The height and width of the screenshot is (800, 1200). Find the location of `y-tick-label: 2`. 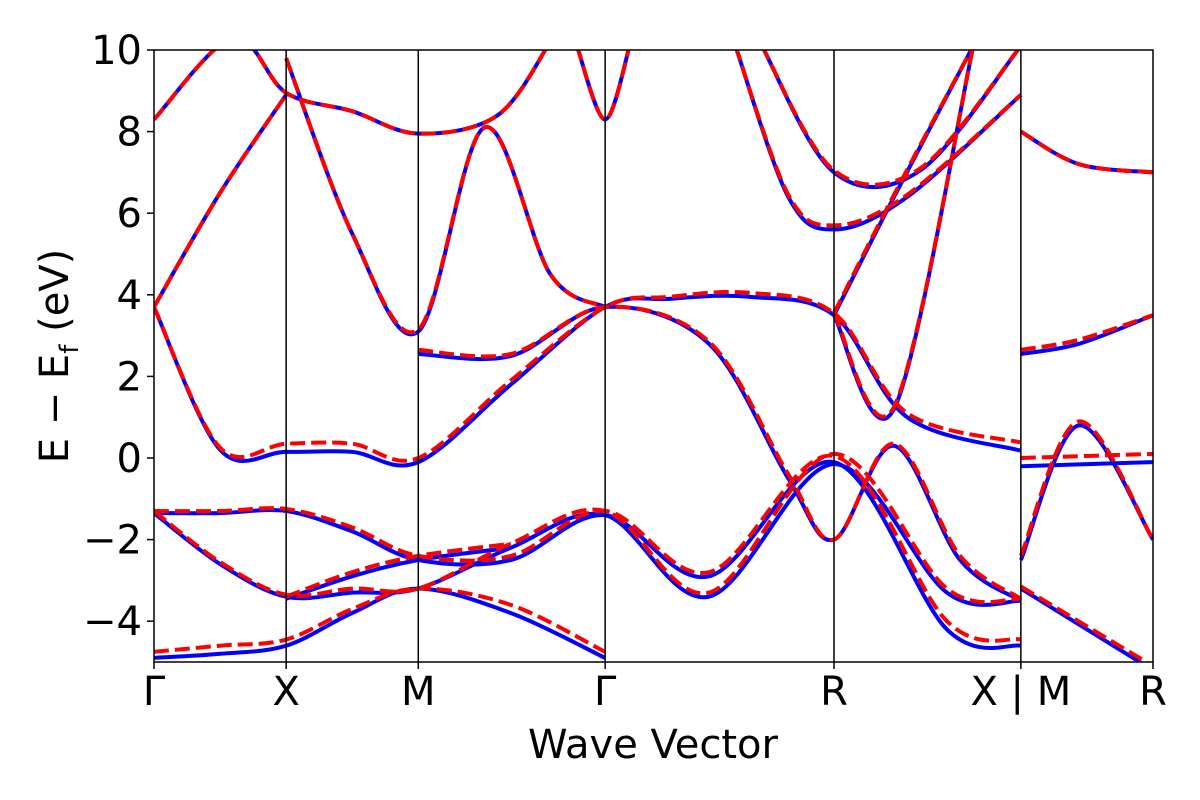

y-tick-label: 2 is located at coordinates (129, 377).